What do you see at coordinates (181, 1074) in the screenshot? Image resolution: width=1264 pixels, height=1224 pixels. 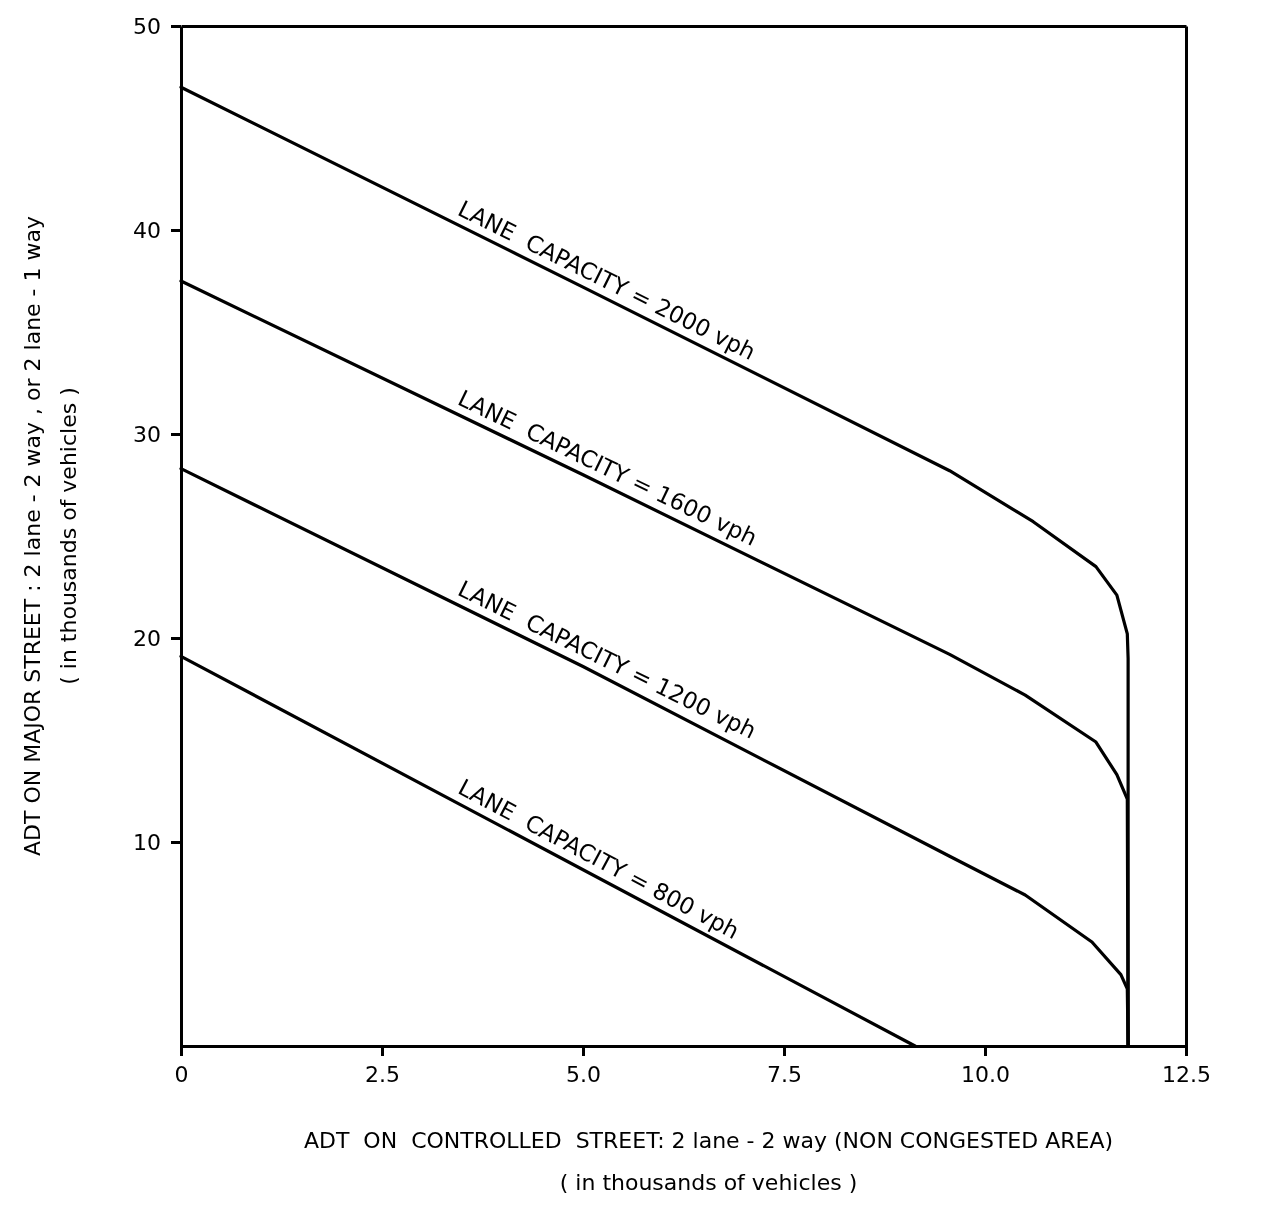 I see `x-tick-label: 0` at bounding box center [181, 1074].